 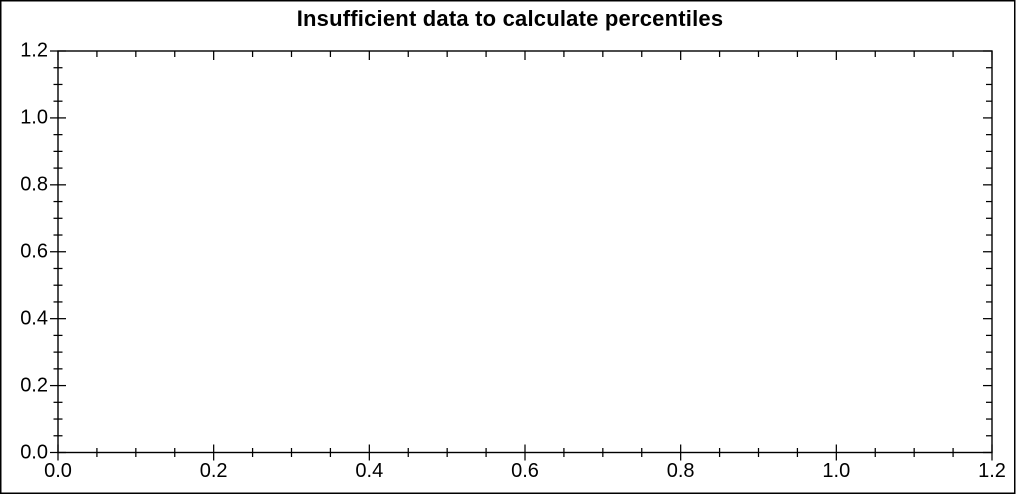 I want to click on y-tick-label: 0.8, so click(x=34, y=184).